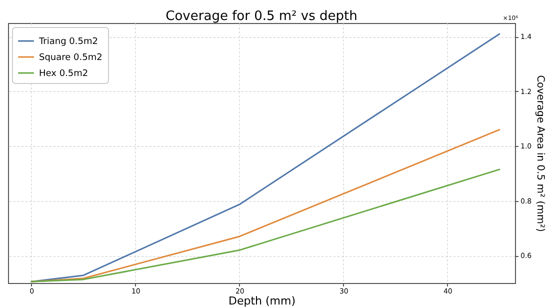  I want to click on legend-label: Square 0.5m2, so click(70, 58).